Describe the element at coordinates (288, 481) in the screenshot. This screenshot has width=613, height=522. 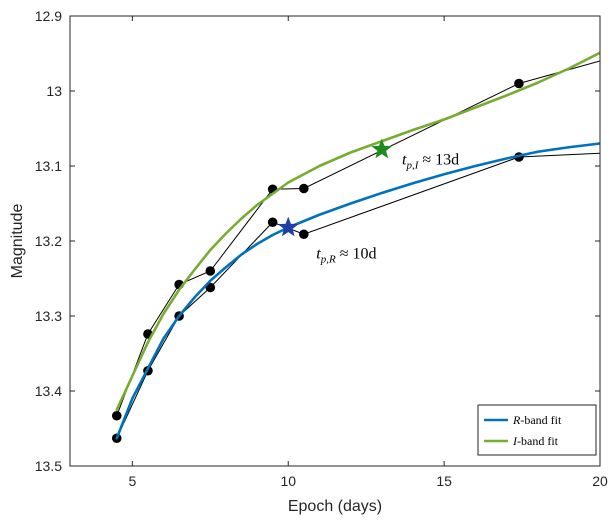
I see `x-tick-label: 10` at that location.